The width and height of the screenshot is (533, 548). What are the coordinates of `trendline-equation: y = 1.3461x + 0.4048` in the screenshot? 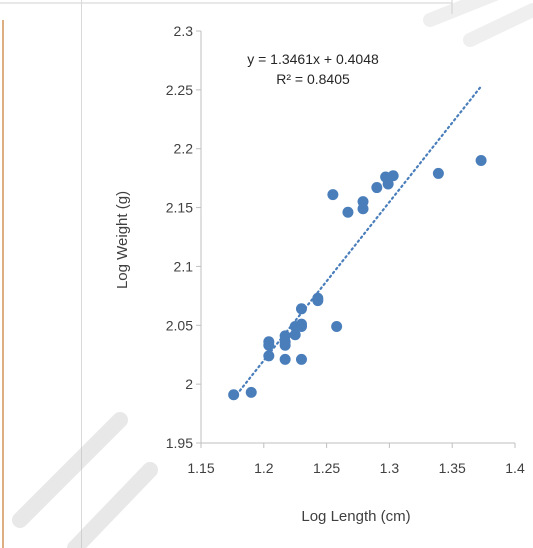 It's located at (313, 59).